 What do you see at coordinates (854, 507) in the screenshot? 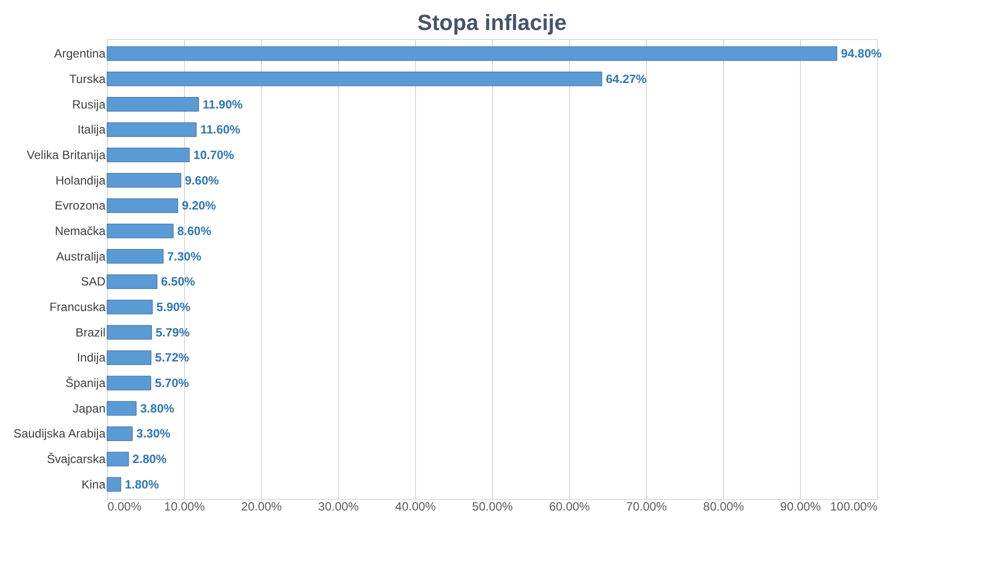
I see `x-tick-label: 100.00%` at bounding box center [854, 507].